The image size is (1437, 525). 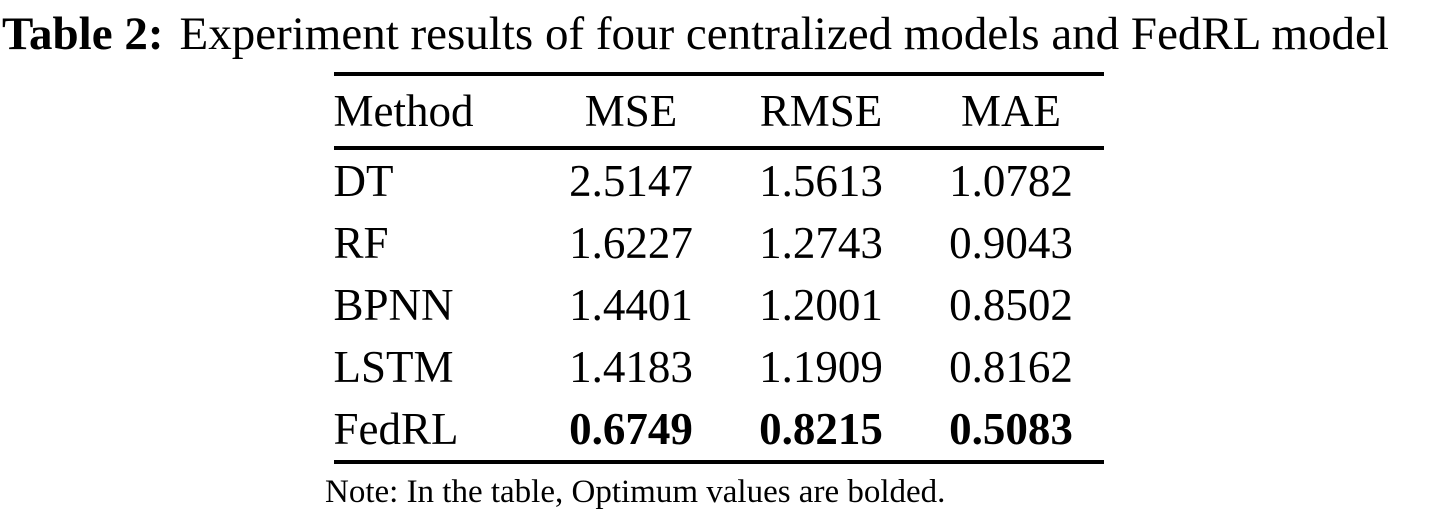 What do you see at coordinates (1011, 111) in the screenshot?
I see `column-header-mae: MAE` at bounding box center [1011, 111].